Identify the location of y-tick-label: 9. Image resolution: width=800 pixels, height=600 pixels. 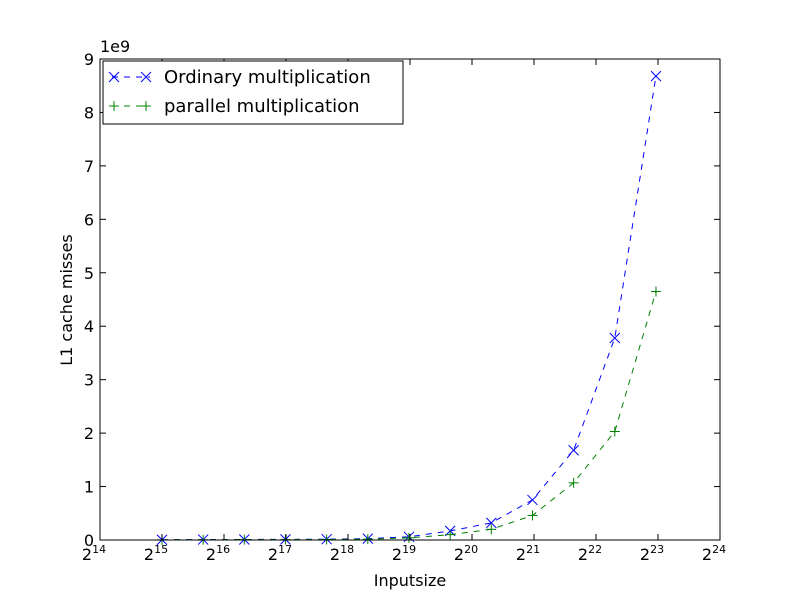
(89, 59).